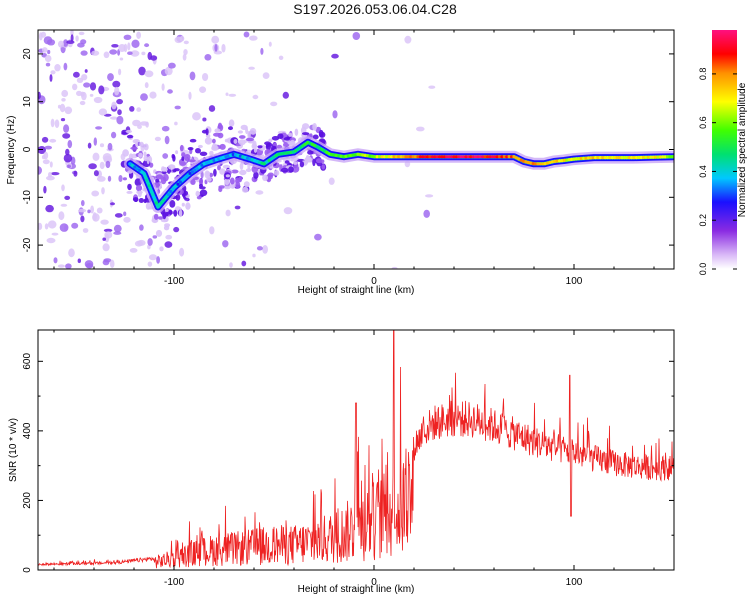  I want to click on snr-xtick-label: 100, so click(574, 582).